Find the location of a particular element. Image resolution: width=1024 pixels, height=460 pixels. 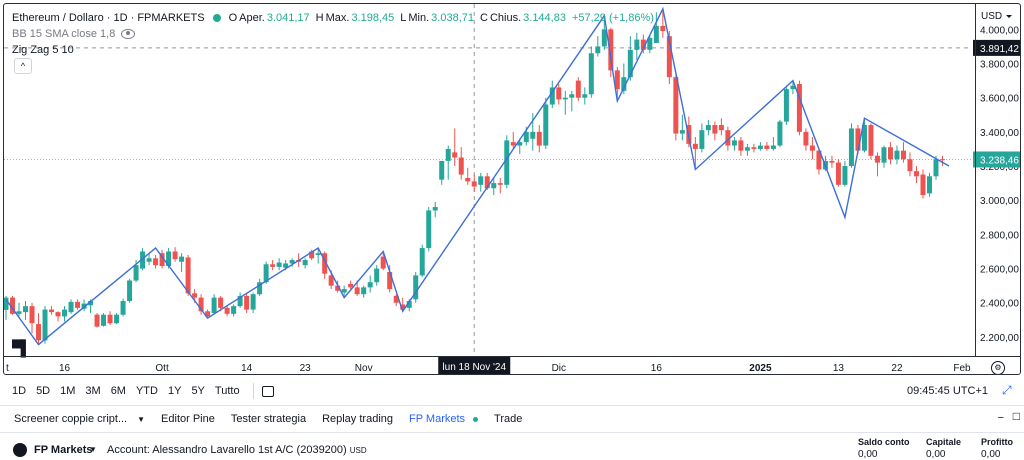

tradingview-logo-icon: ▀▌ is located at coordinates (21, 348).